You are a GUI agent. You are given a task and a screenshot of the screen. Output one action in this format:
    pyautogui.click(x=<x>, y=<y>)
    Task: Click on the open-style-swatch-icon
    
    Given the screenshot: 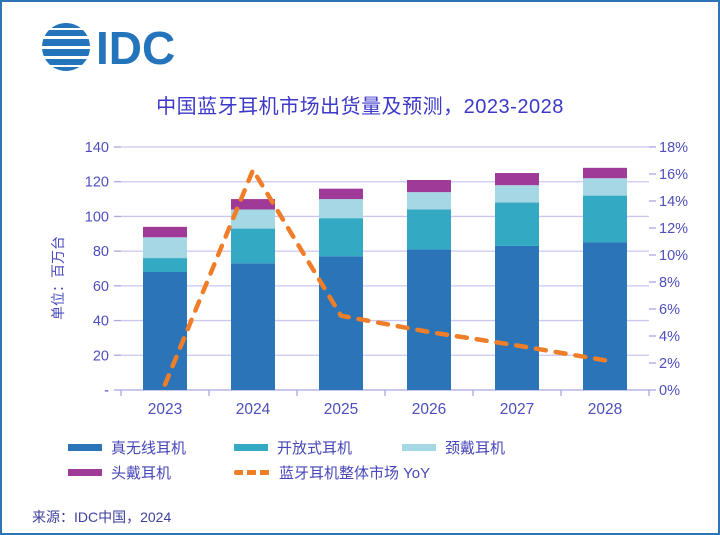 What is the action you would take?
    pyautogui.click(x=251, y=447)
    